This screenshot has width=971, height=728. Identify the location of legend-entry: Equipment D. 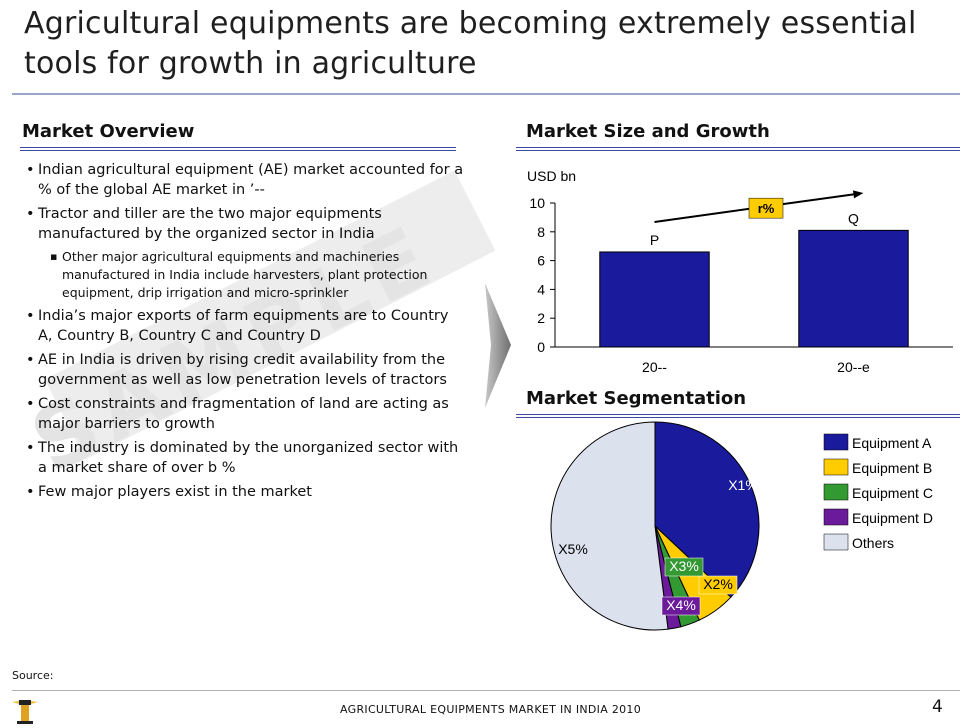
(892, 518).